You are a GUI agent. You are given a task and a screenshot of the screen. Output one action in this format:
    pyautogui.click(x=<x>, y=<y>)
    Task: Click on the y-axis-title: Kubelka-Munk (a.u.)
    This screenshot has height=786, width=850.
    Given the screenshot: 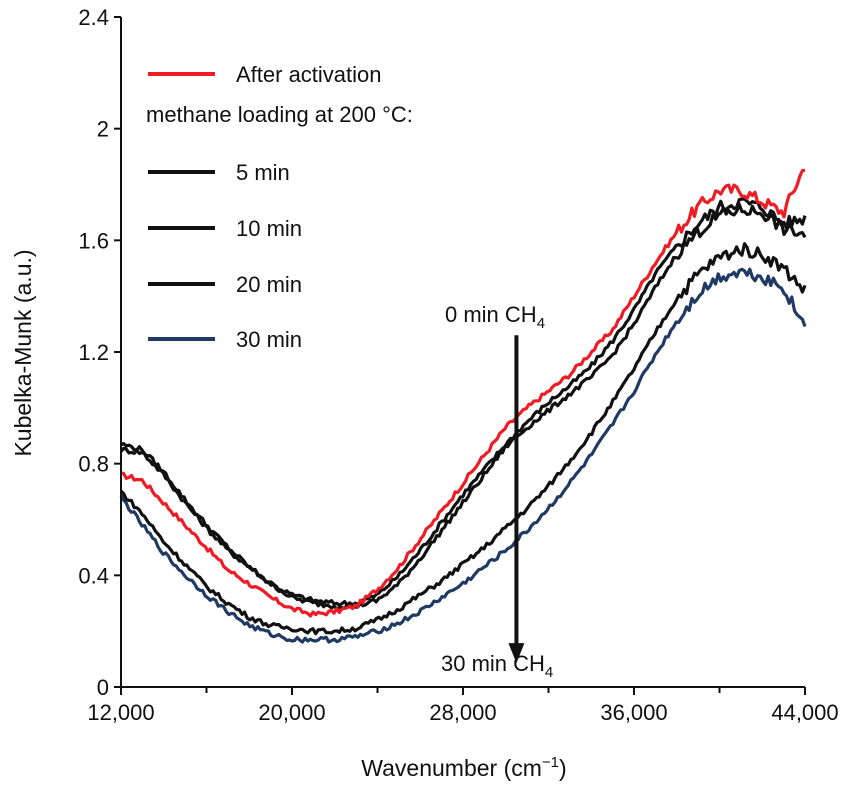 What is the action you would take?
    pyautogui.click(x=23, y=352)
    